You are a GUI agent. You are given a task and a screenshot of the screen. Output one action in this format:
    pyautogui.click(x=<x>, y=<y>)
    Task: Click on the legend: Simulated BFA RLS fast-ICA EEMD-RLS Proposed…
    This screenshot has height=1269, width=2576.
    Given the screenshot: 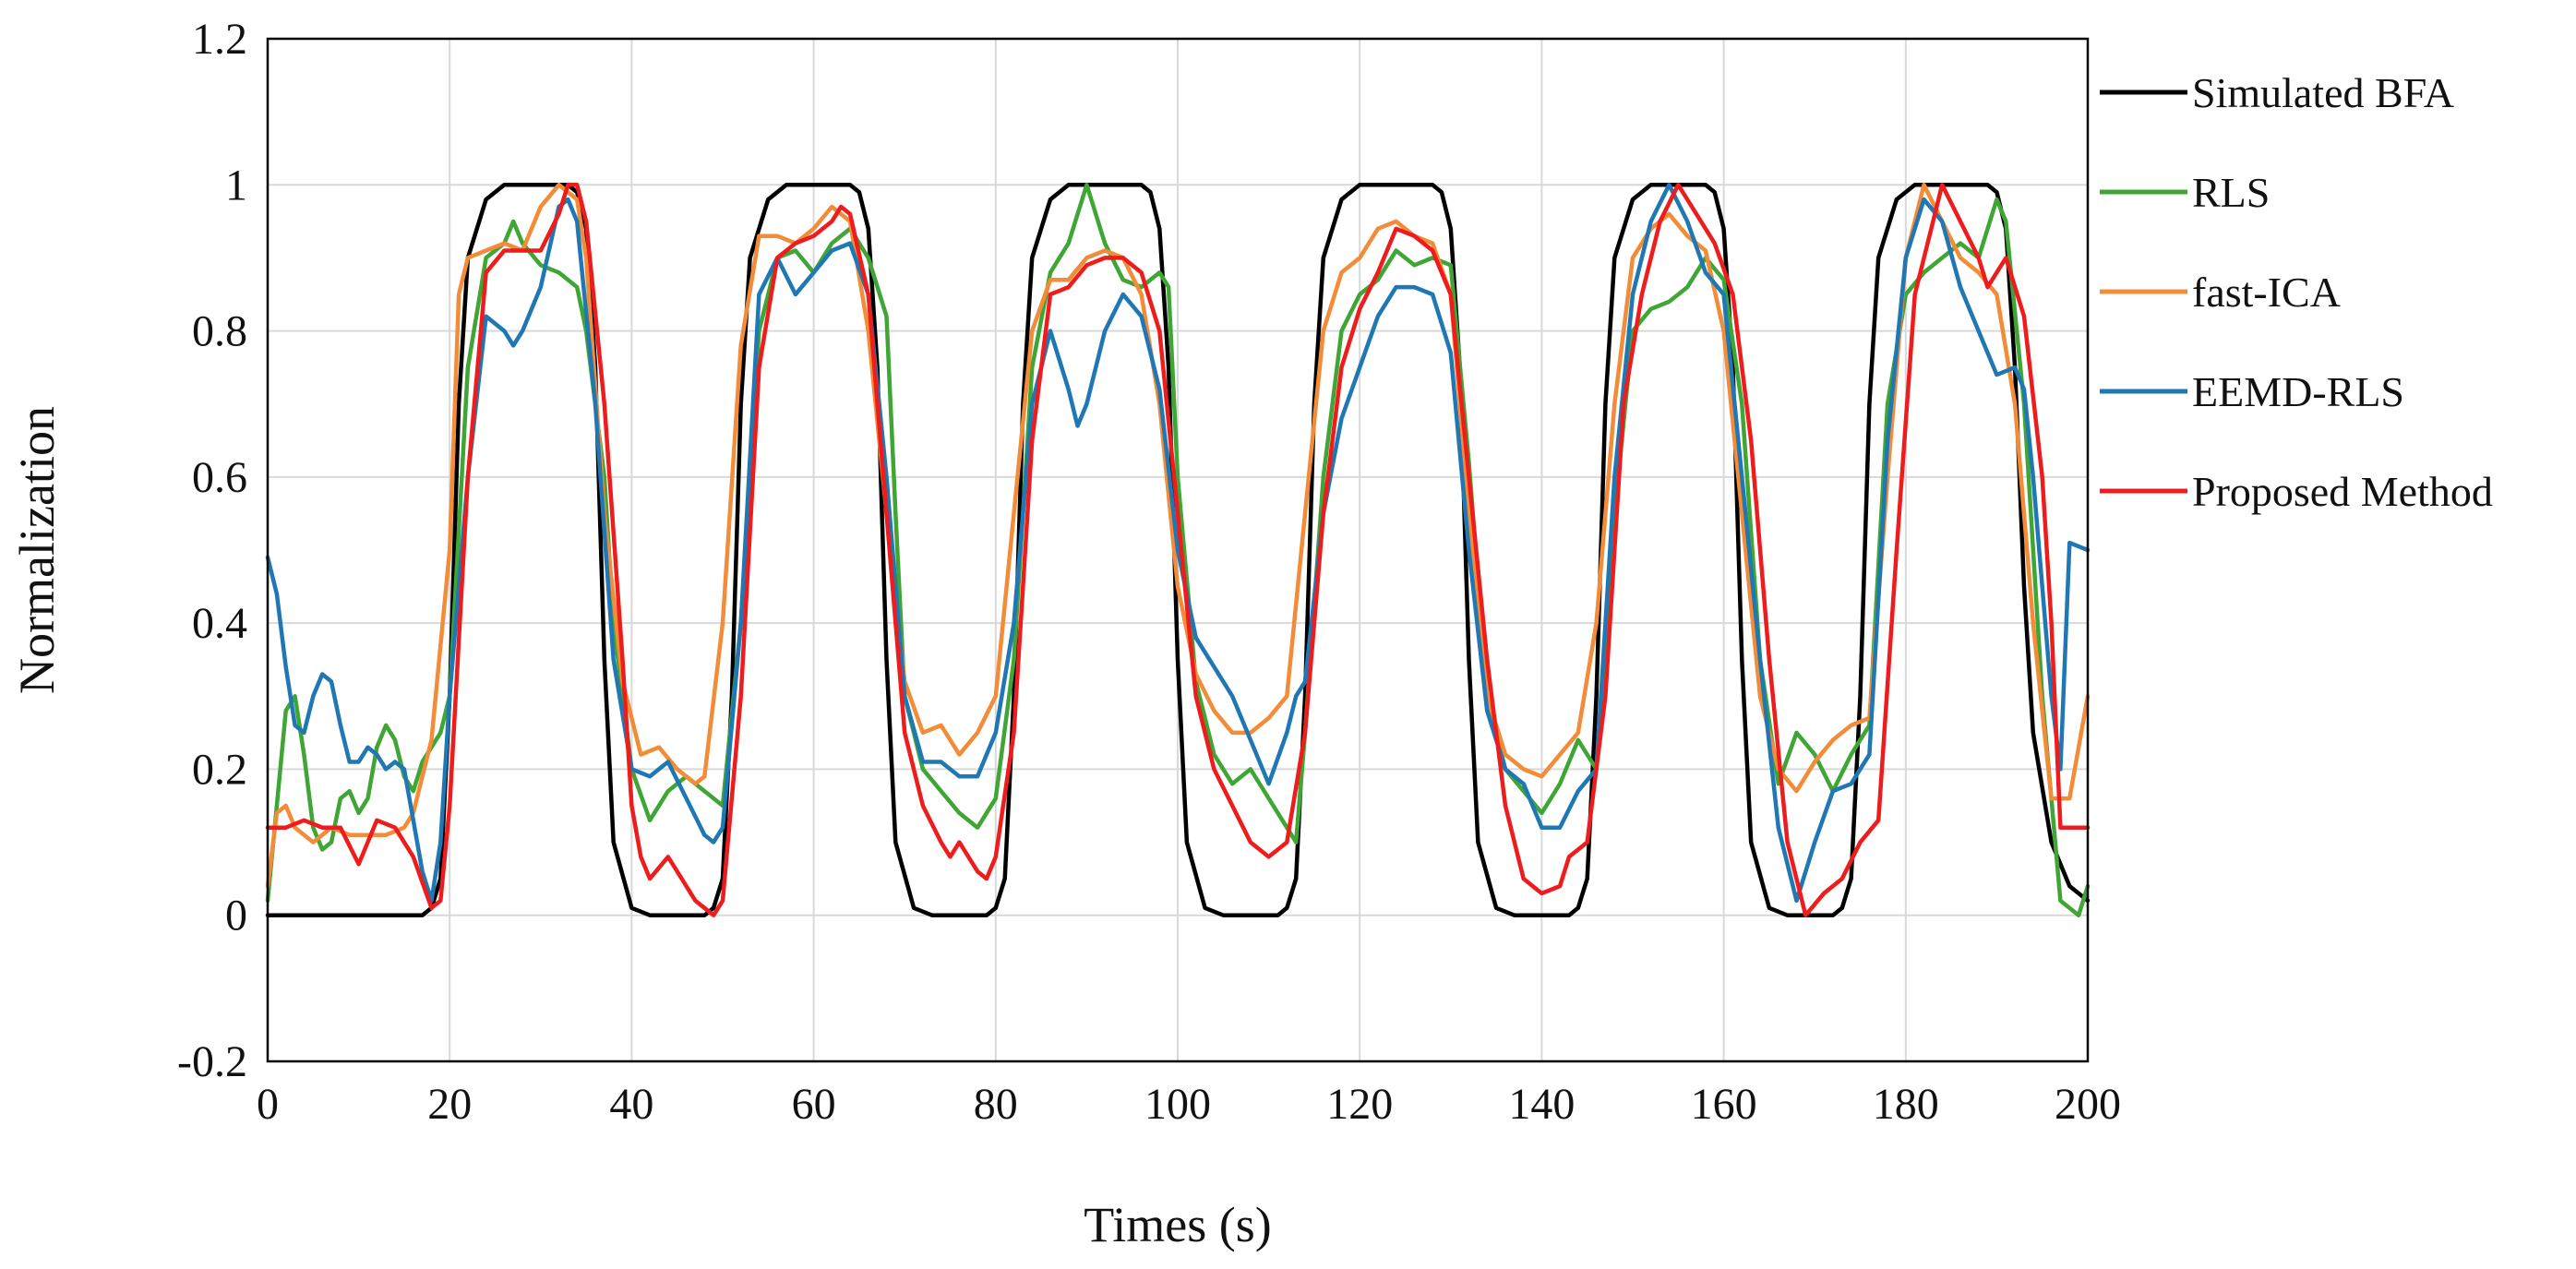 What is the action you would take?
    pyautogui.click(x=2297, y=292)
    